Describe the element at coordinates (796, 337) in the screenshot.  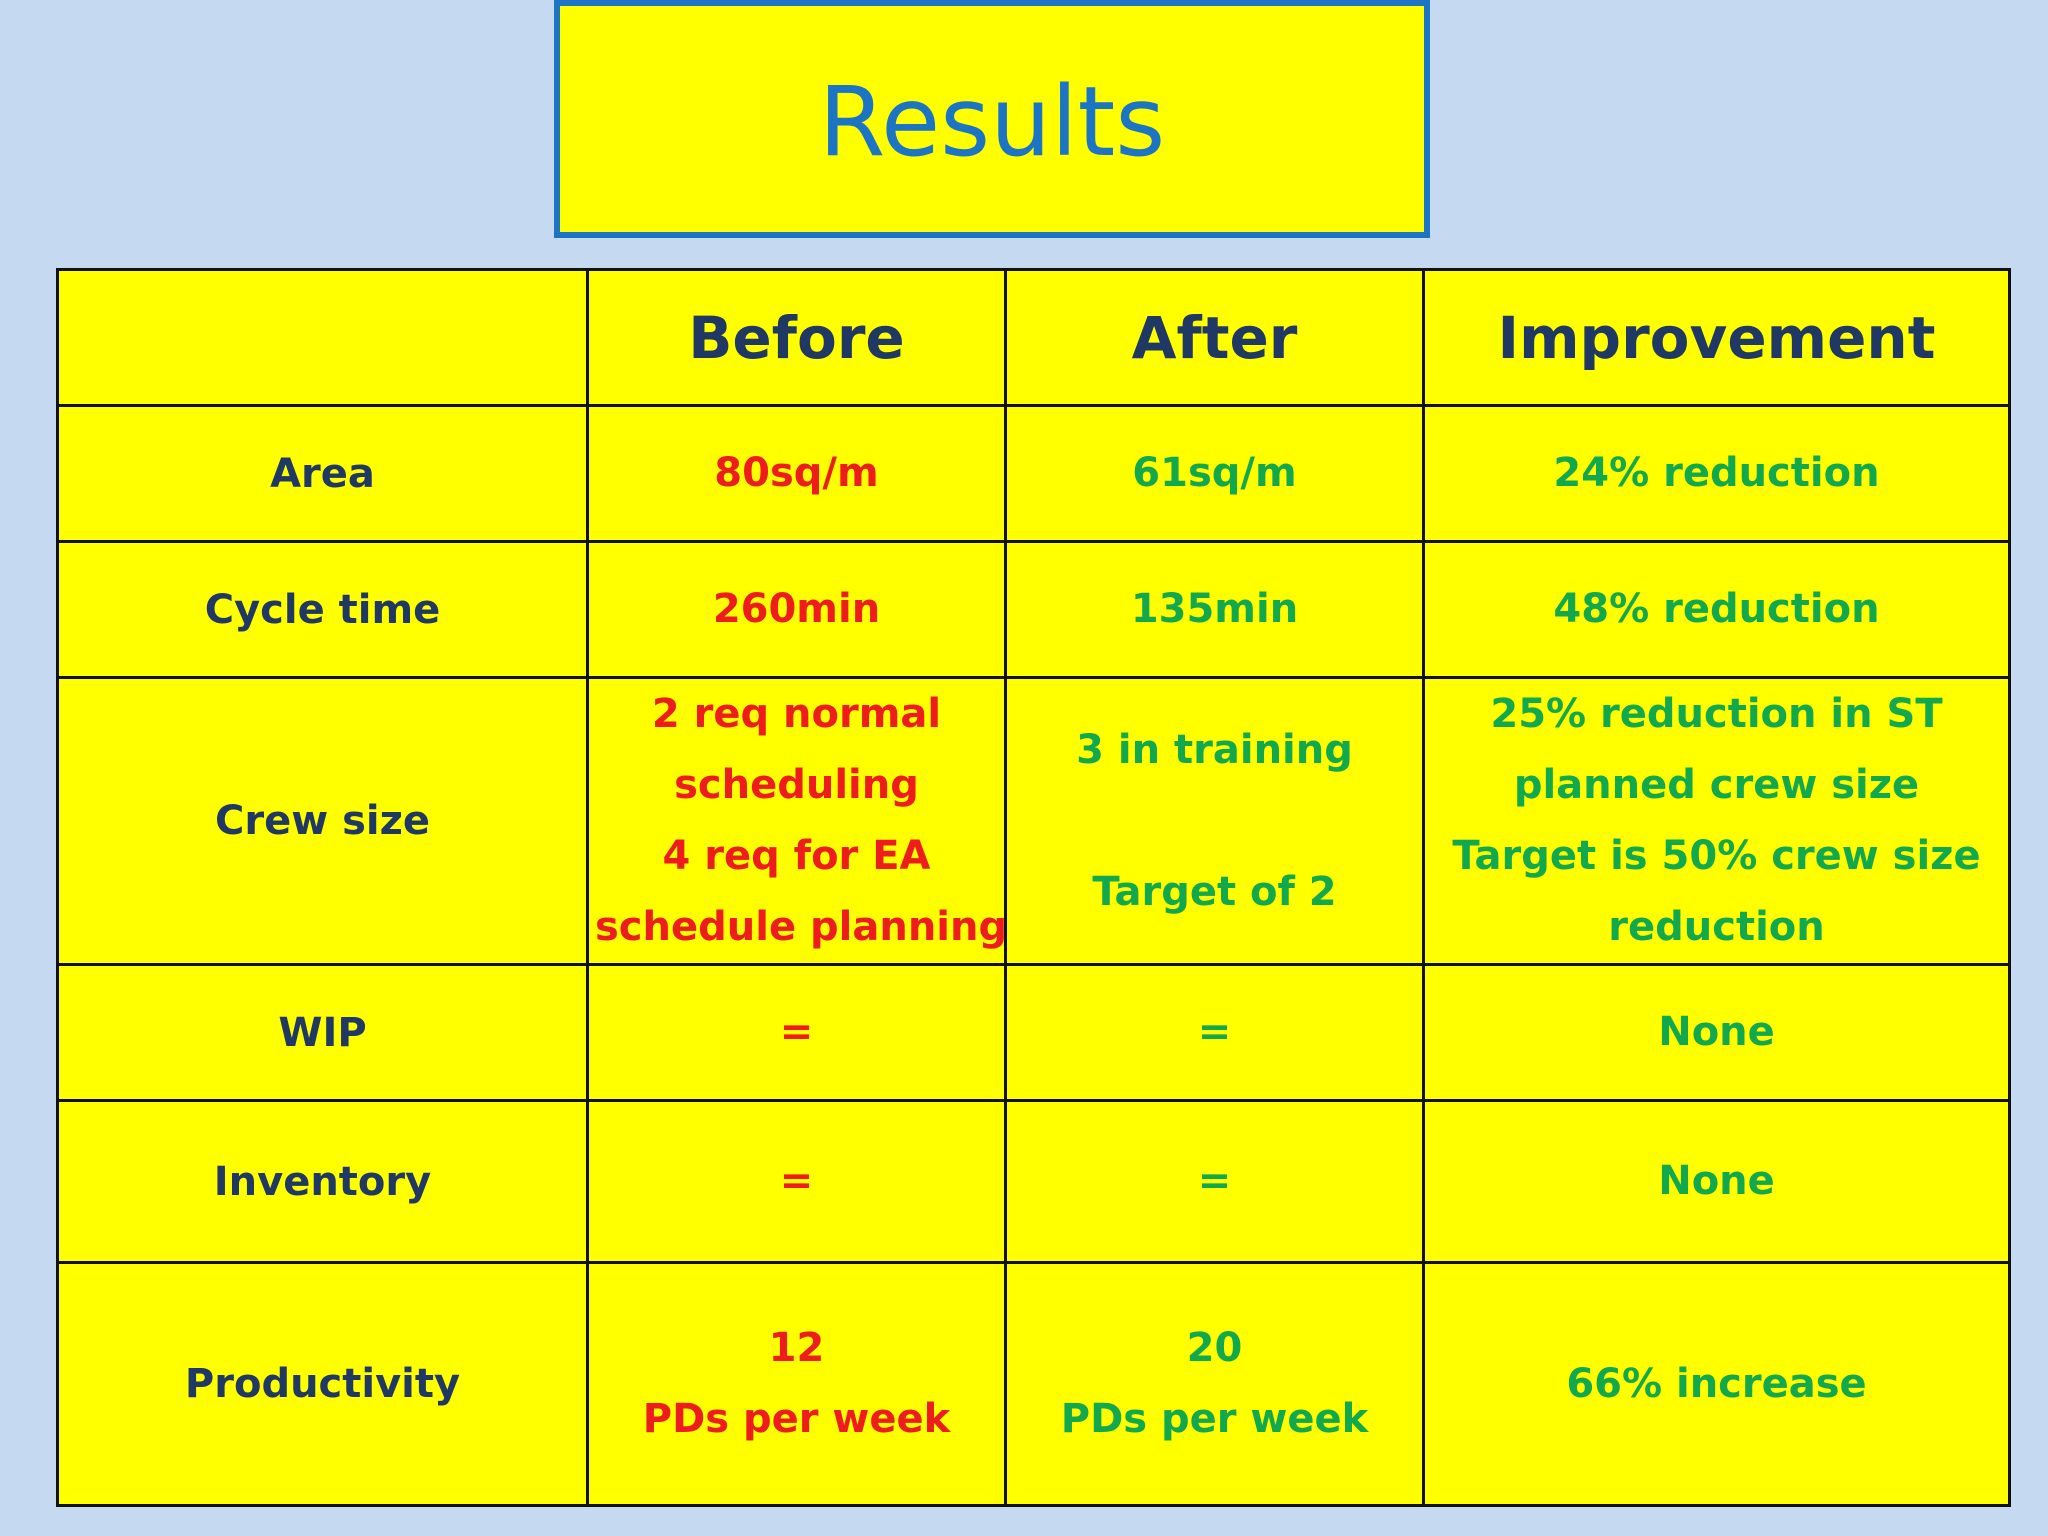
I see `header-before: Before` at that location.